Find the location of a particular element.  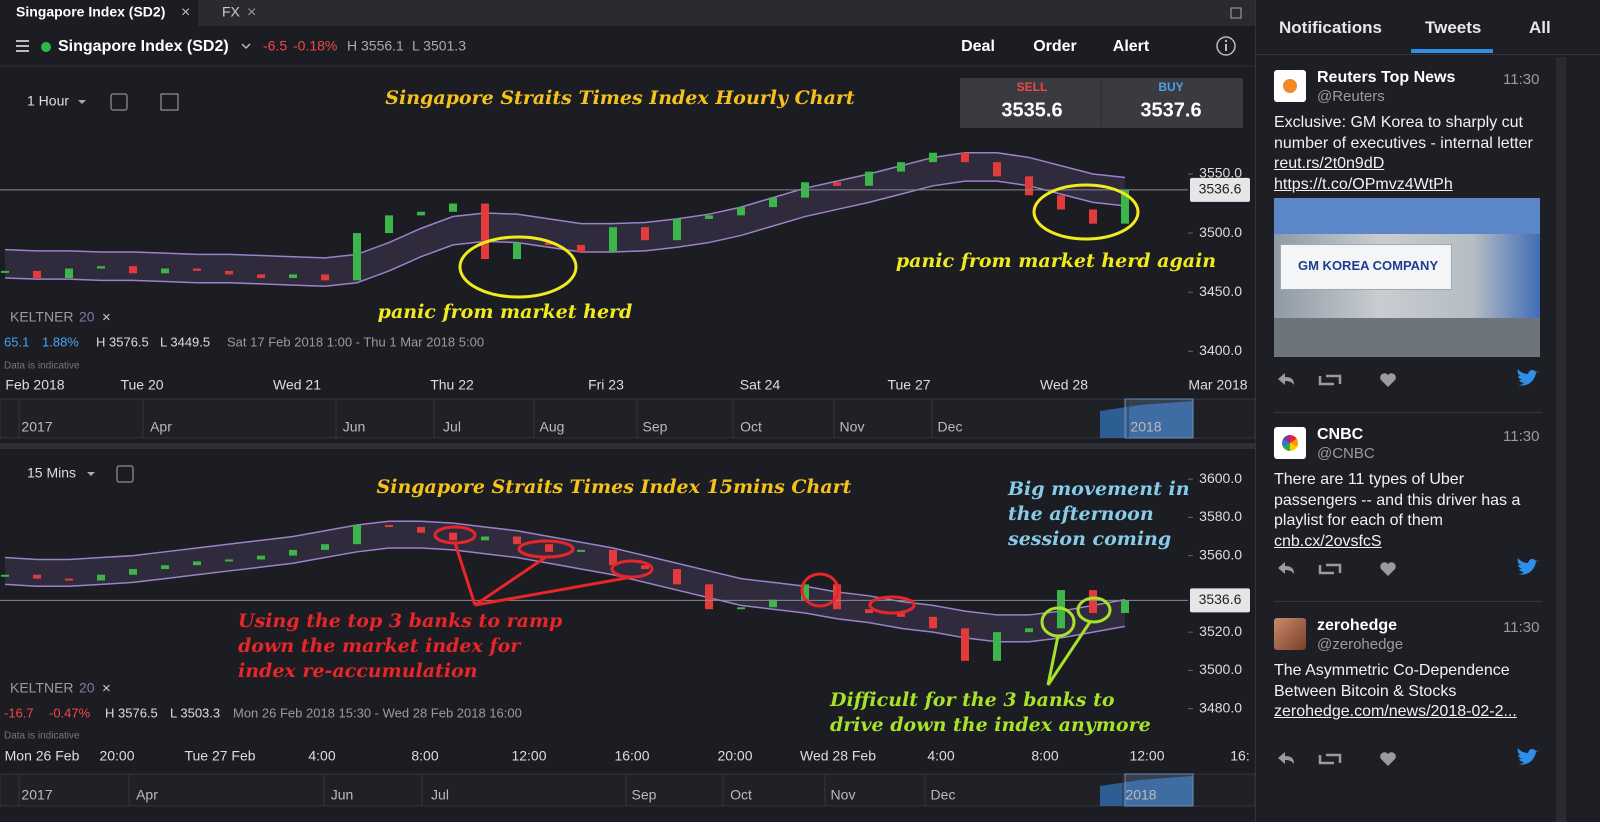

navigator-label: Apr is located at coordinates (161, 427).